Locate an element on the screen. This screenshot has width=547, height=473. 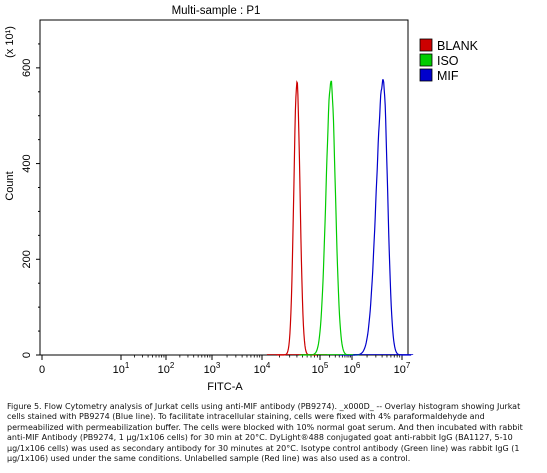
y-tick-label: 400 is located at coordinates (27, 163).